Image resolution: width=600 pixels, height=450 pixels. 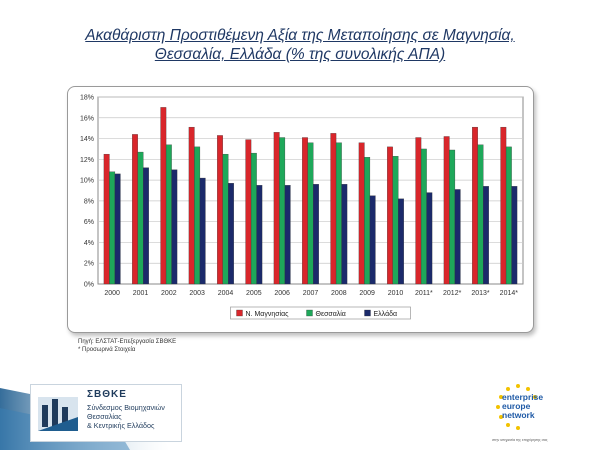 I want to click on bar-Ελλάδα-2014*, so click(x=514, y=235).